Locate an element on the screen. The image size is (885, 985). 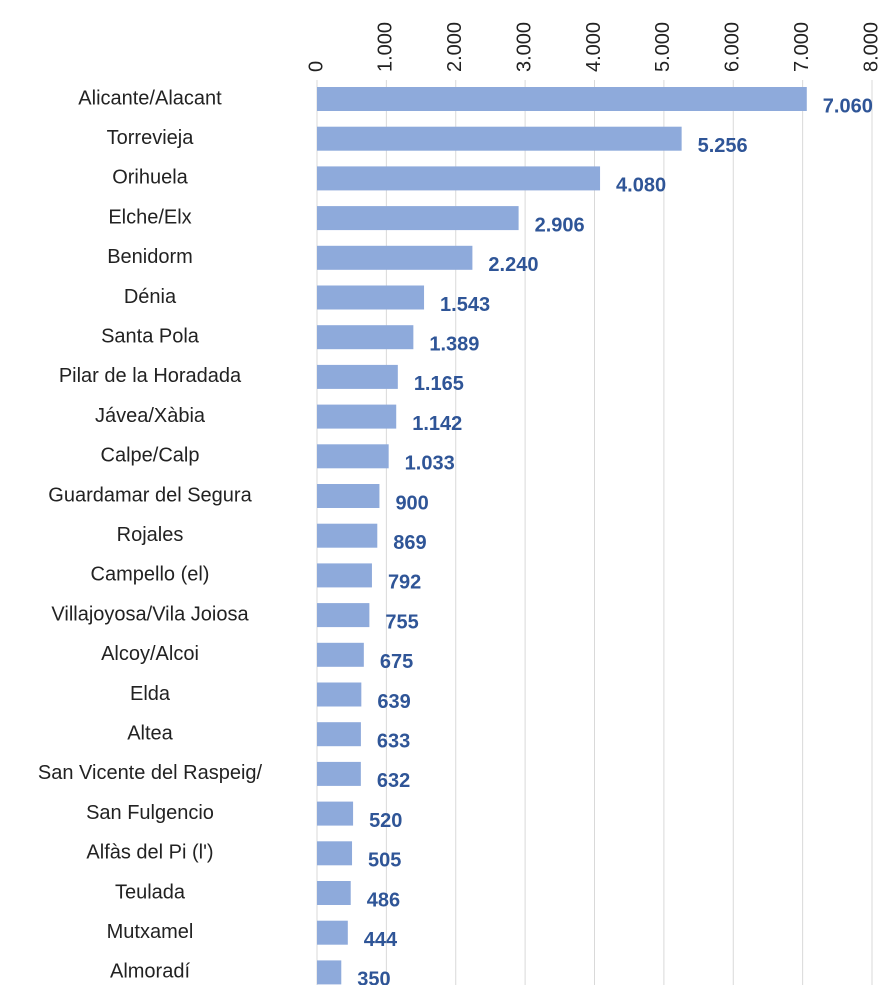
x-tick-label: 4.000 is located at coordinates (594, 47).